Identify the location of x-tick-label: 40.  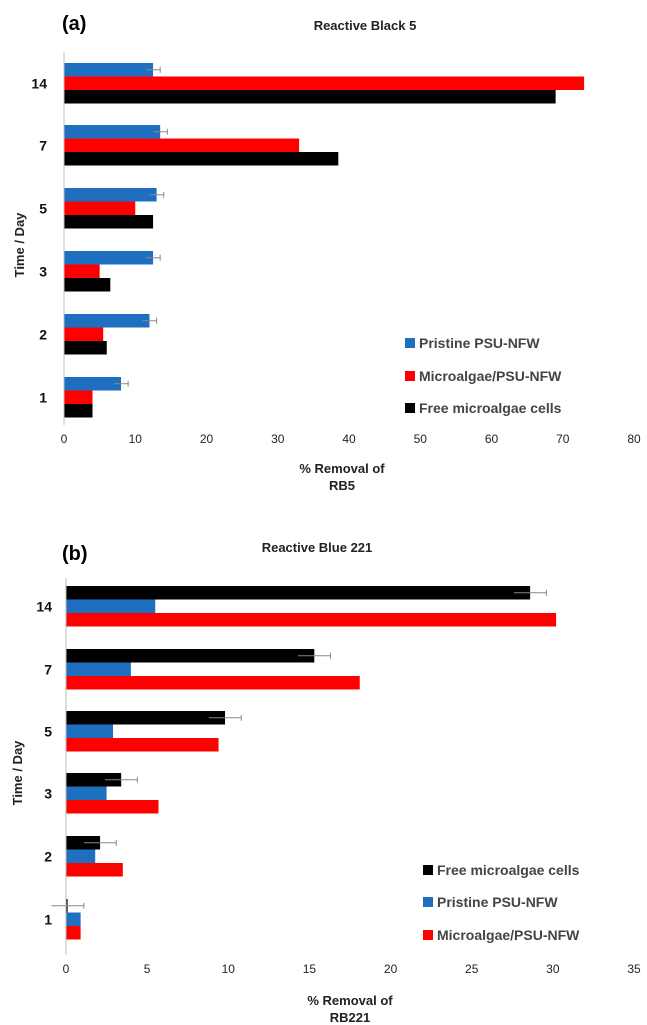
(349, 439).